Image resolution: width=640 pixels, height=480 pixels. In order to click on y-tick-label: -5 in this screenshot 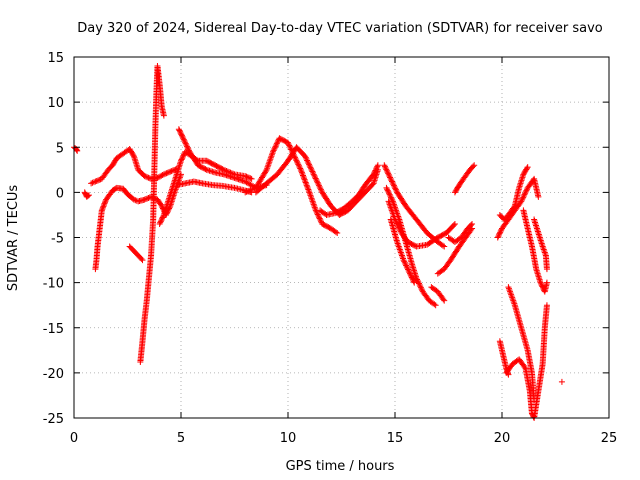, I will do `click(57, 239)`.